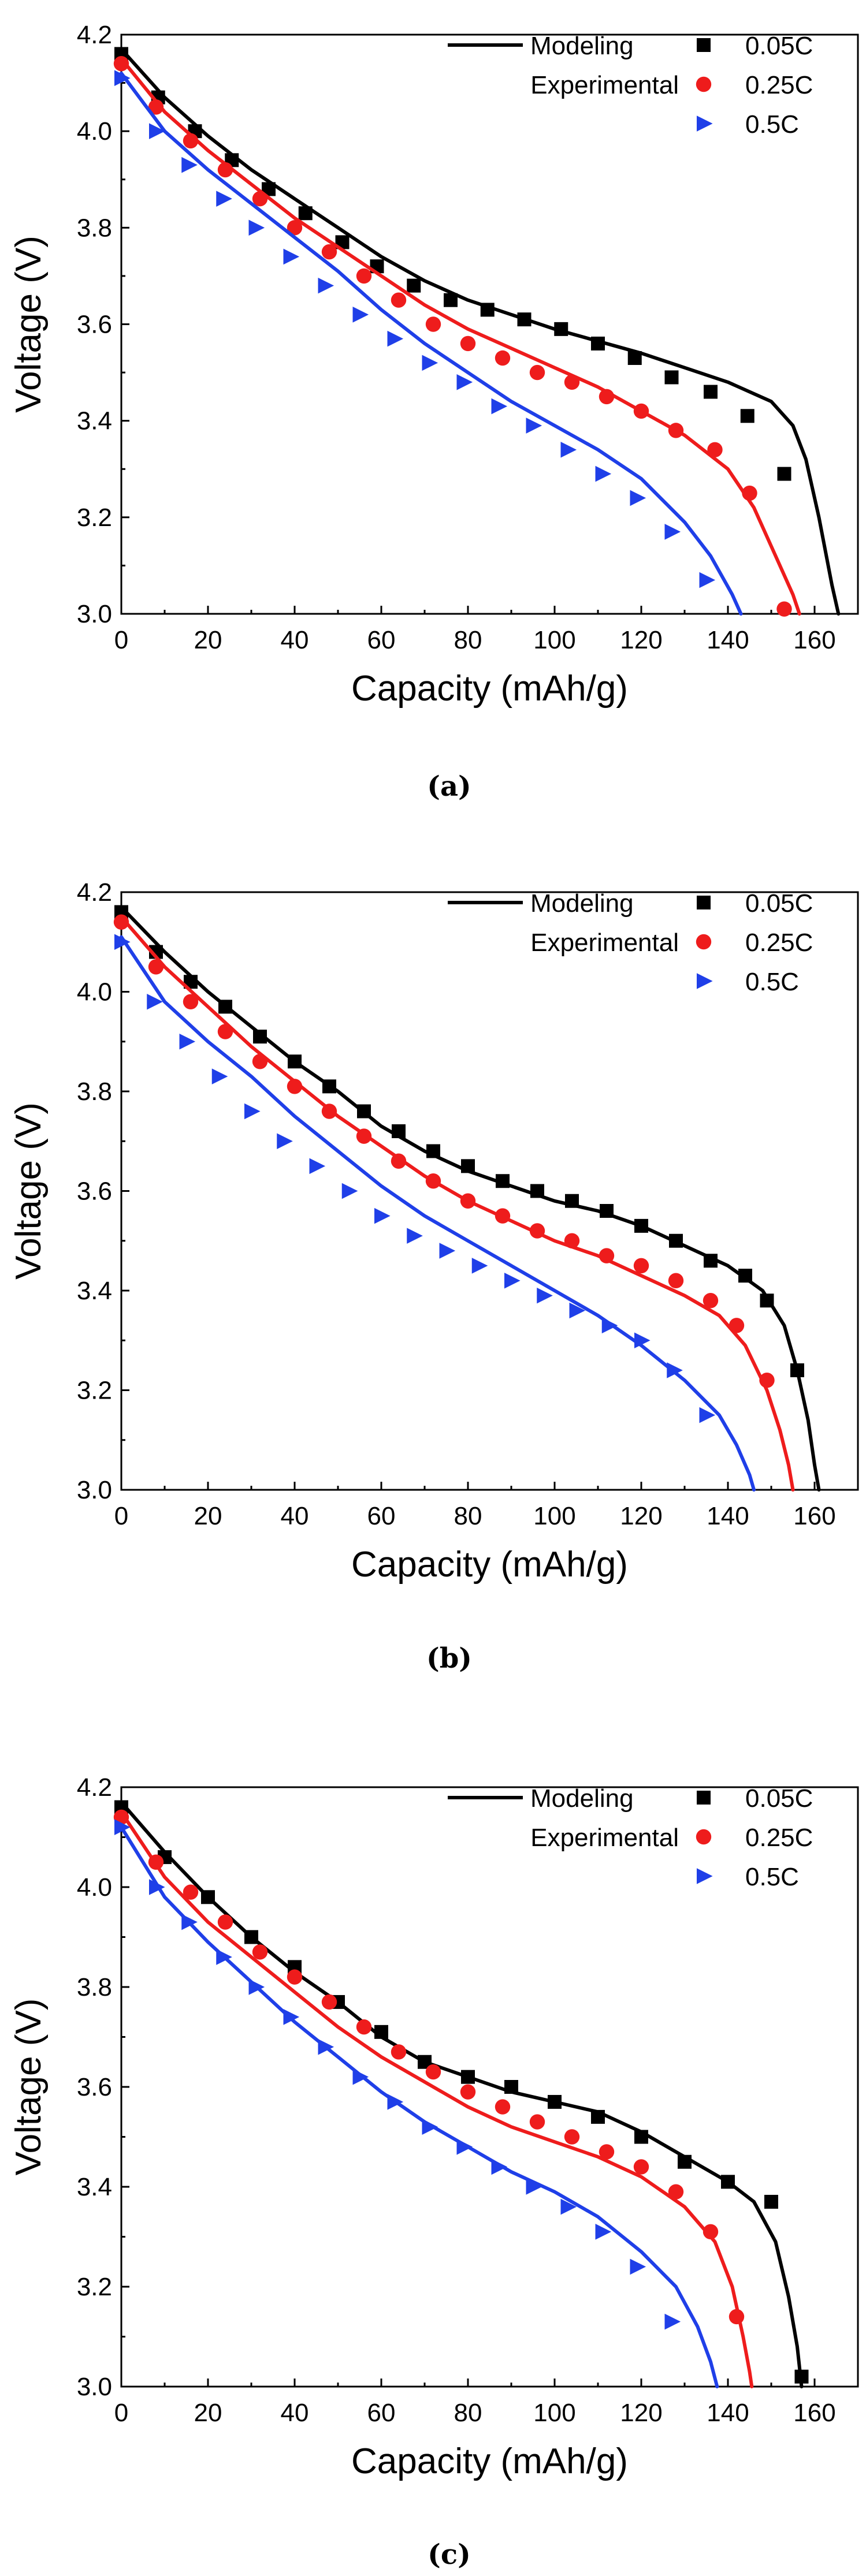 Image resolution: width=866 pixels, height=2576 pixels. I want to click on x-tick-label: 60, so click(382, 1516).